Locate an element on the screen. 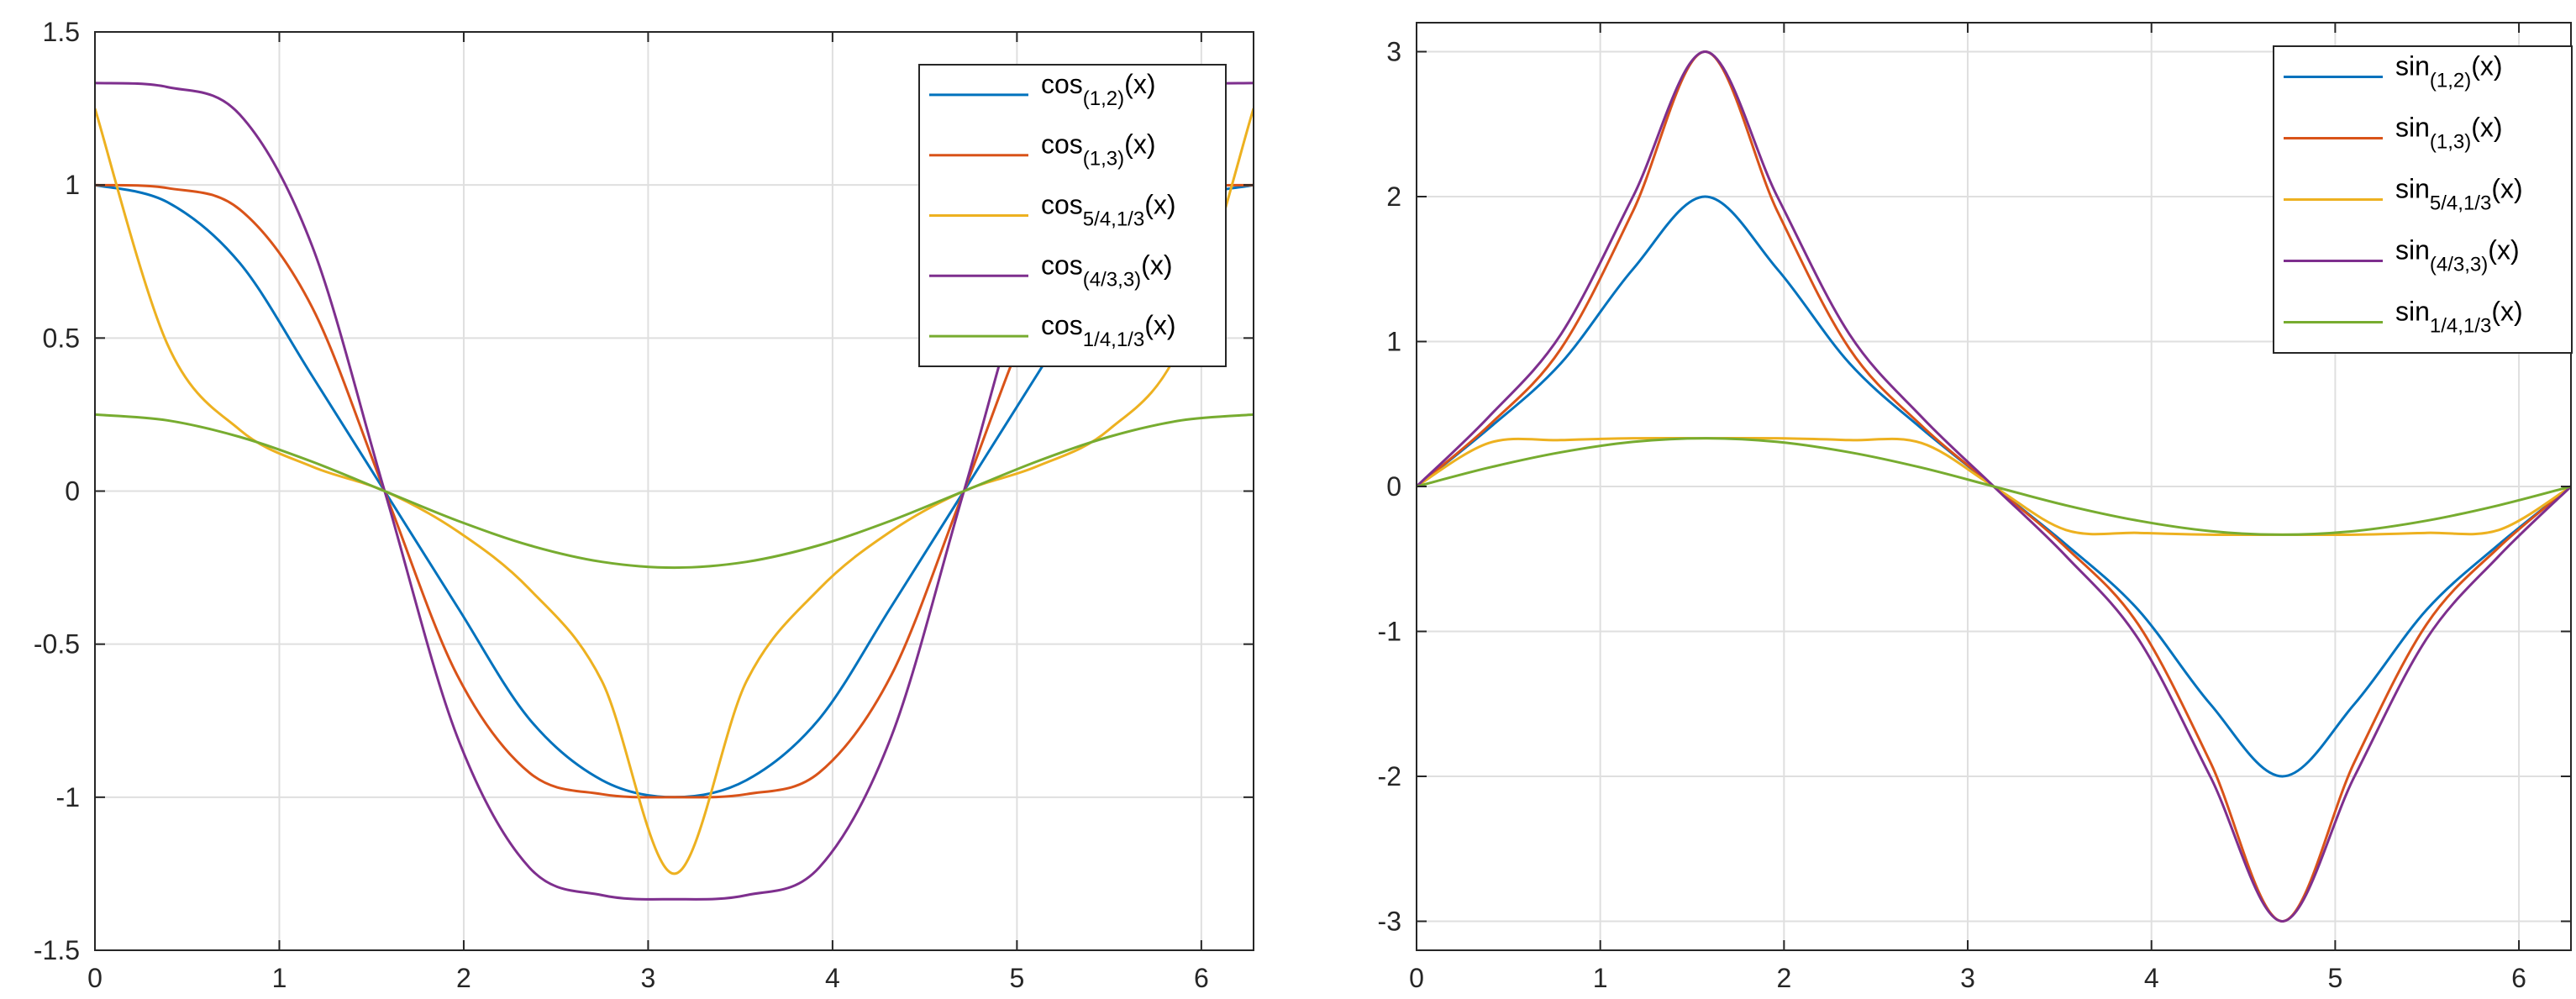 Image resolution: width=2576 pixels, height=999 pixels. y-tick-label: -1.5 is located at coordinates (57, 950).